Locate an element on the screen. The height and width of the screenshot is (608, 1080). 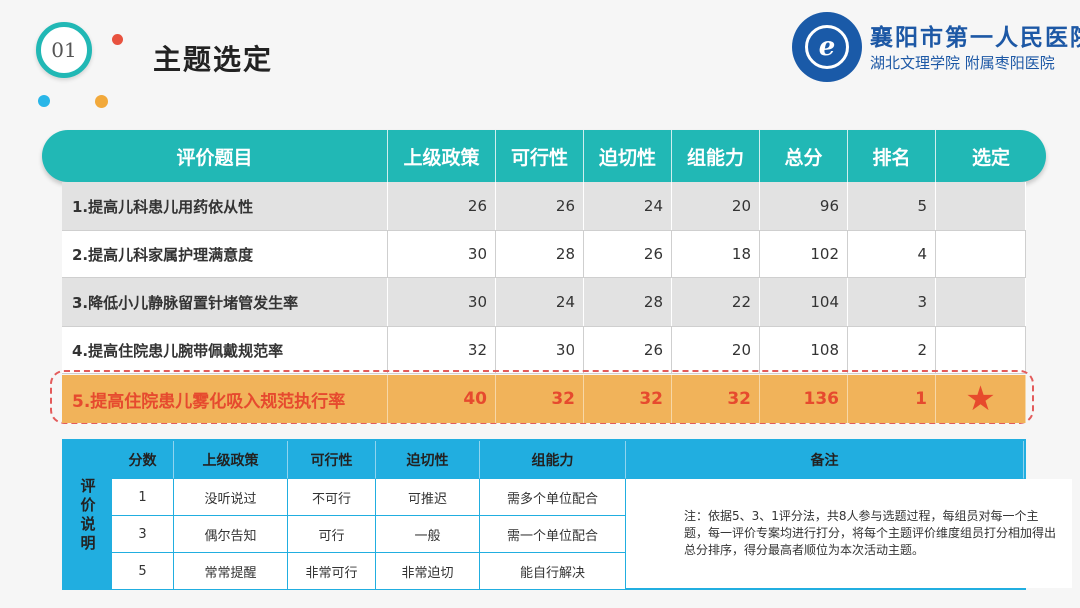
cell-topic: 4.提高住院患儿腕带佩戴规范率 is located at coordinates (225, 350).